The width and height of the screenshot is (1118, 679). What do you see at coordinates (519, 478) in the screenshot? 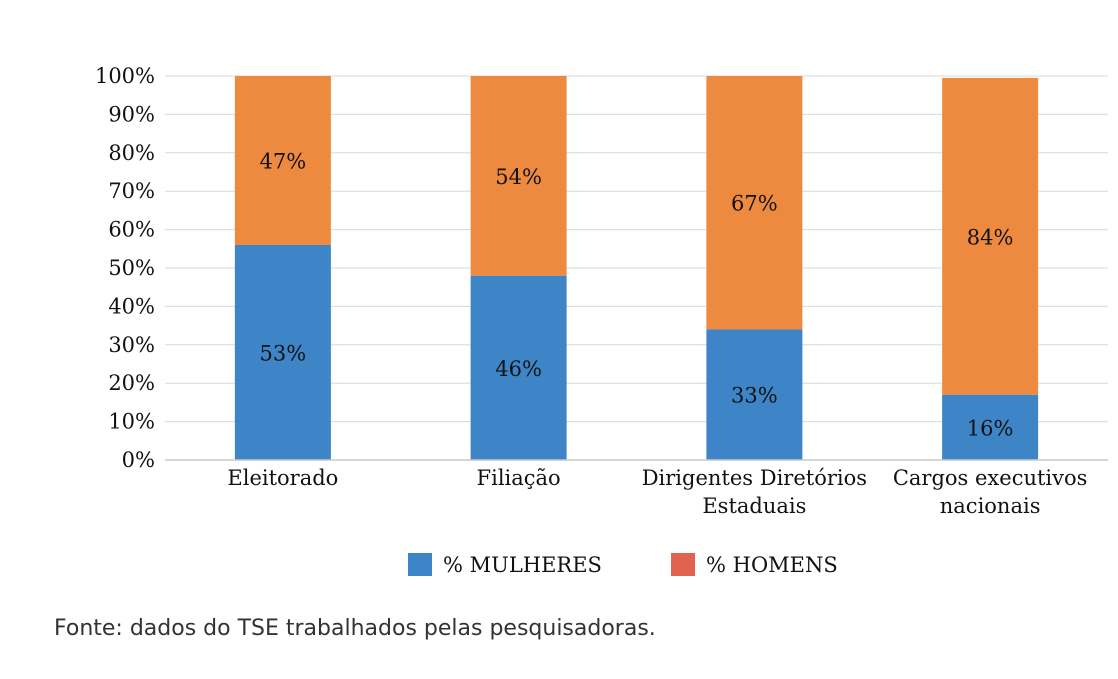
I see `x-category-label: Filiação` at bounding box center [519, 478].